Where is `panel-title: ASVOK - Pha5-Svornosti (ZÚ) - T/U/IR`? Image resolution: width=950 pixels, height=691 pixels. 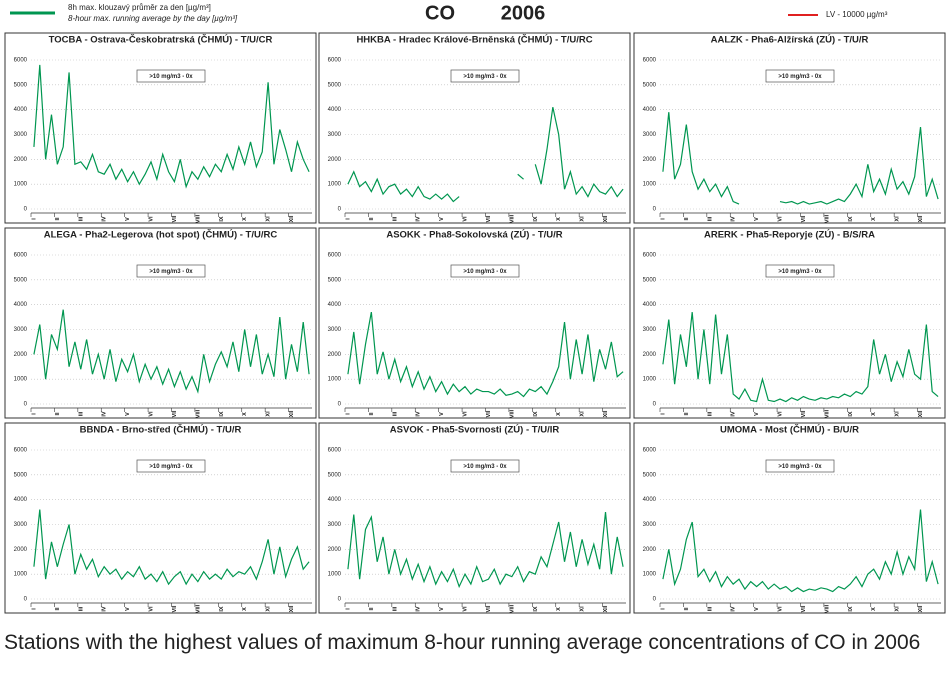 panel-title: ASVOK - Pha5-Svornosti (ZÚ) - T/U/IR is located at coordinates (475, 430).